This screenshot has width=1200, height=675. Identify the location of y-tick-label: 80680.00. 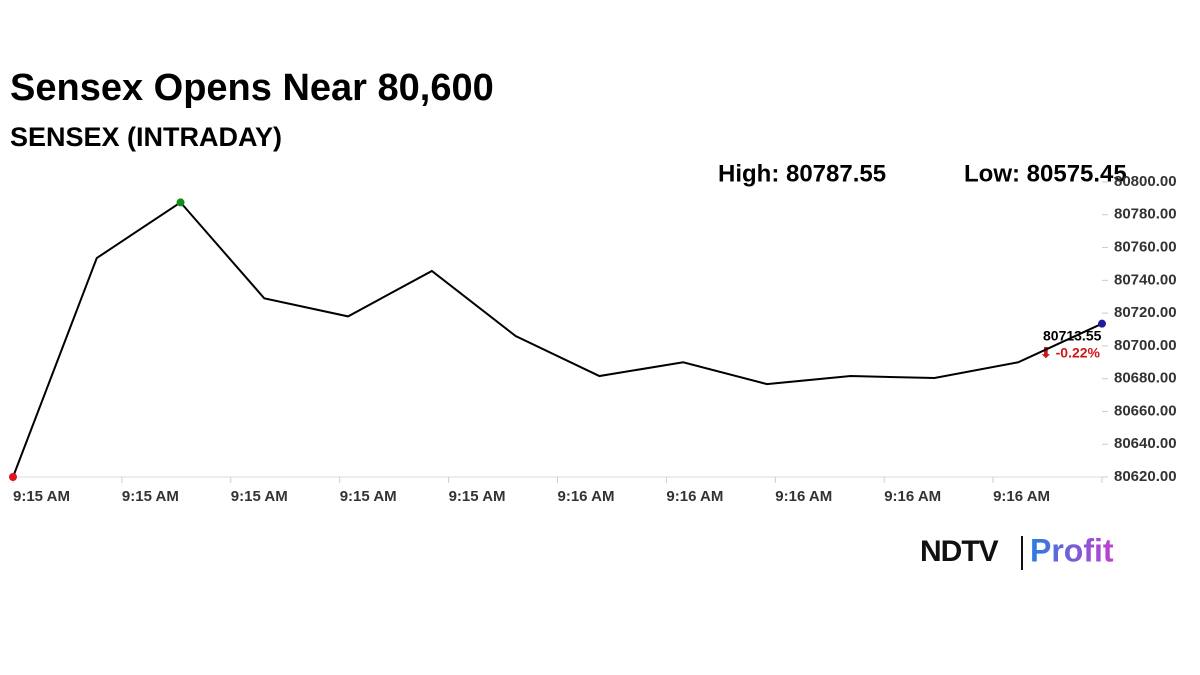
(1145, 378).